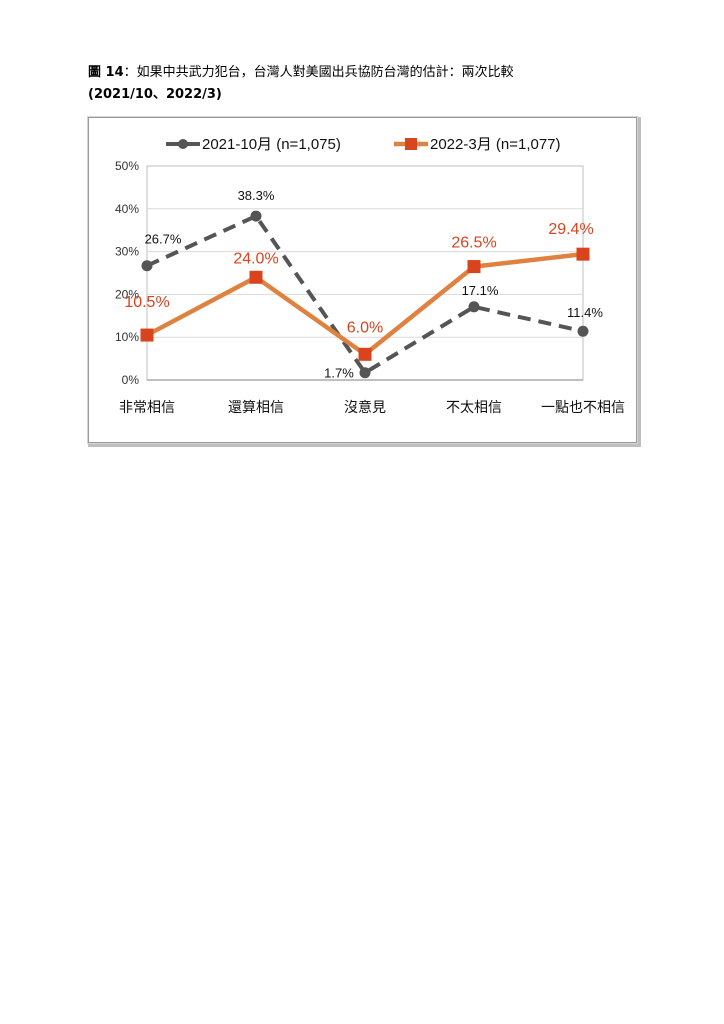 The height and width of the screenshot is (1024, 724). I want to click on y-tick-label: 10%, so click(127, 337).